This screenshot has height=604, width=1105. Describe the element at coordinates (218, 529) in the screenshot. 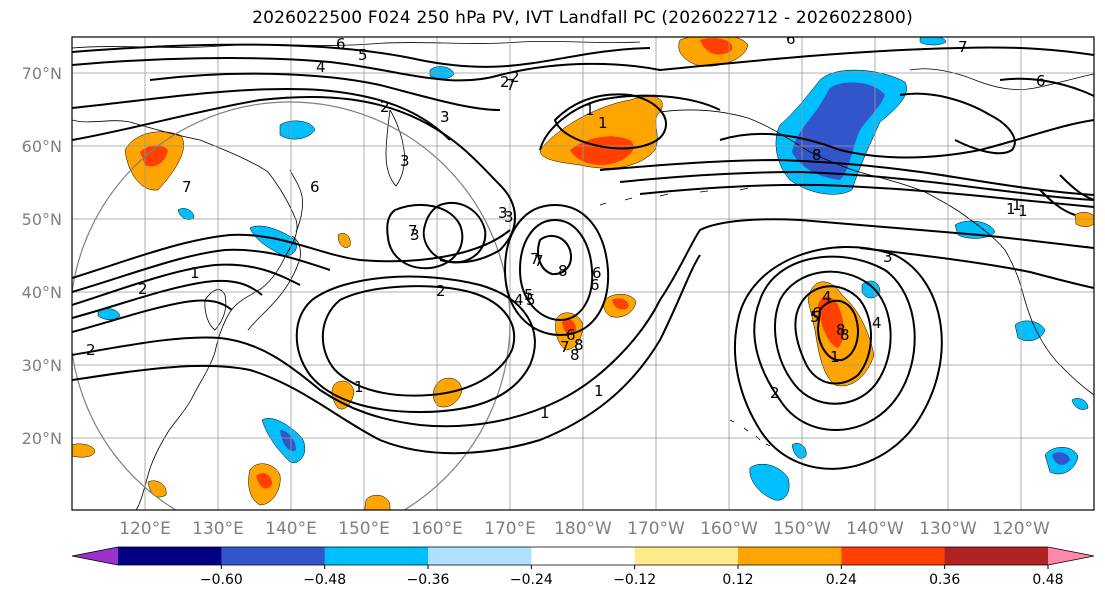

I see `lon-label: 130°E` at that location.